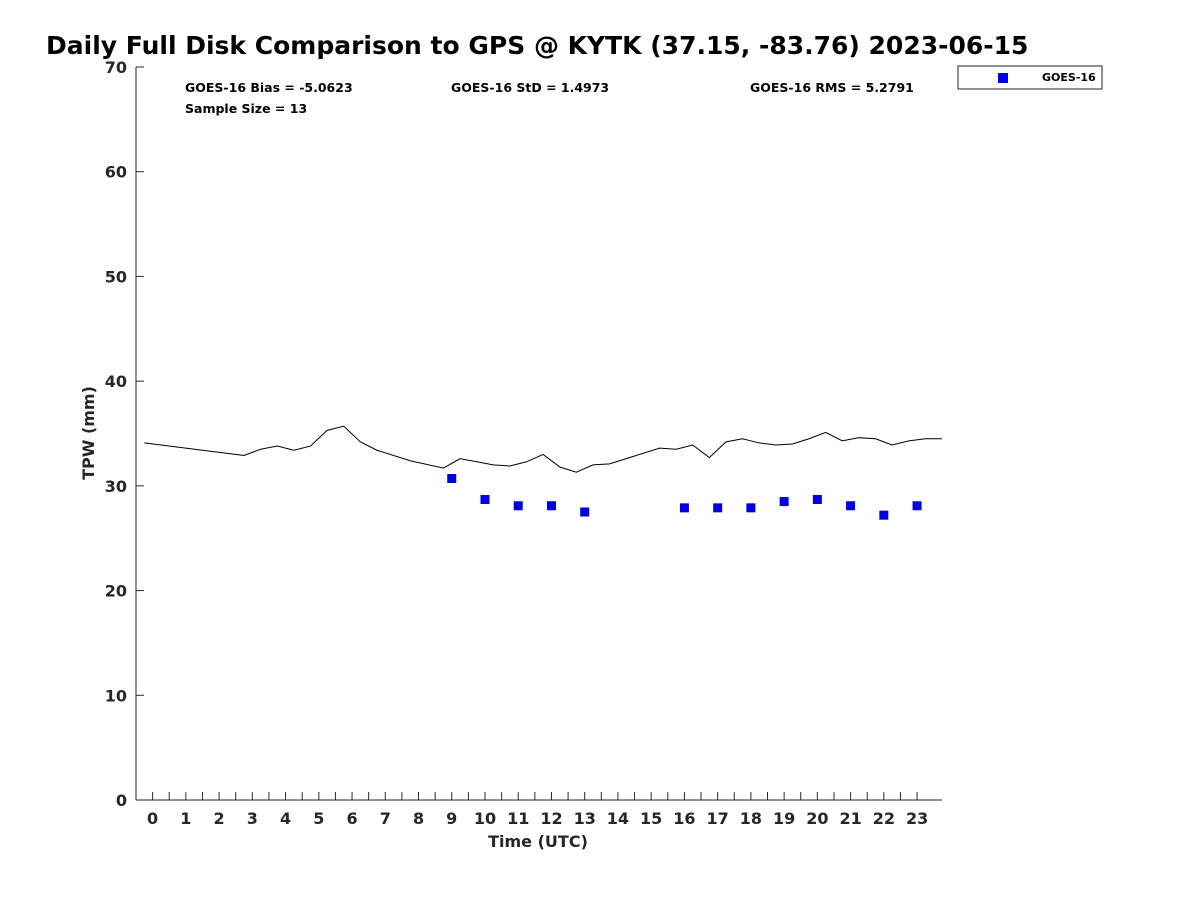 This screenshot has width=1200, height=900. What do you see at coordinates (784, 818) in the screenshot?
I see `x-tick-label: 19` at bounding box center [784, 818].